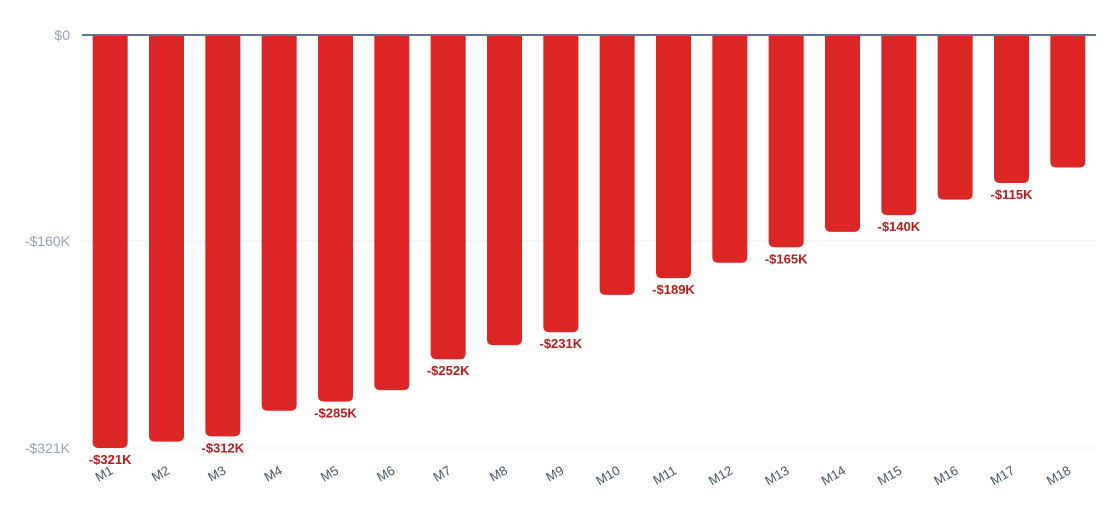 This screenshot has width=1120, height=531. What do you see at coordinates (673, 289) in the screenshot?
I see `data-label: -$189K` at bounding box center [673, 289].